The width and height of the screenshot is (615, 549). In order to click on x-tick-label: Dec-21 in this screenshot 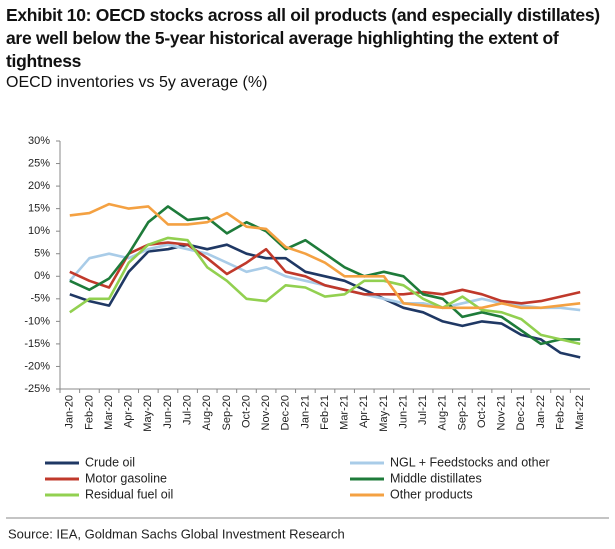, I will do `click(521, 412)`.